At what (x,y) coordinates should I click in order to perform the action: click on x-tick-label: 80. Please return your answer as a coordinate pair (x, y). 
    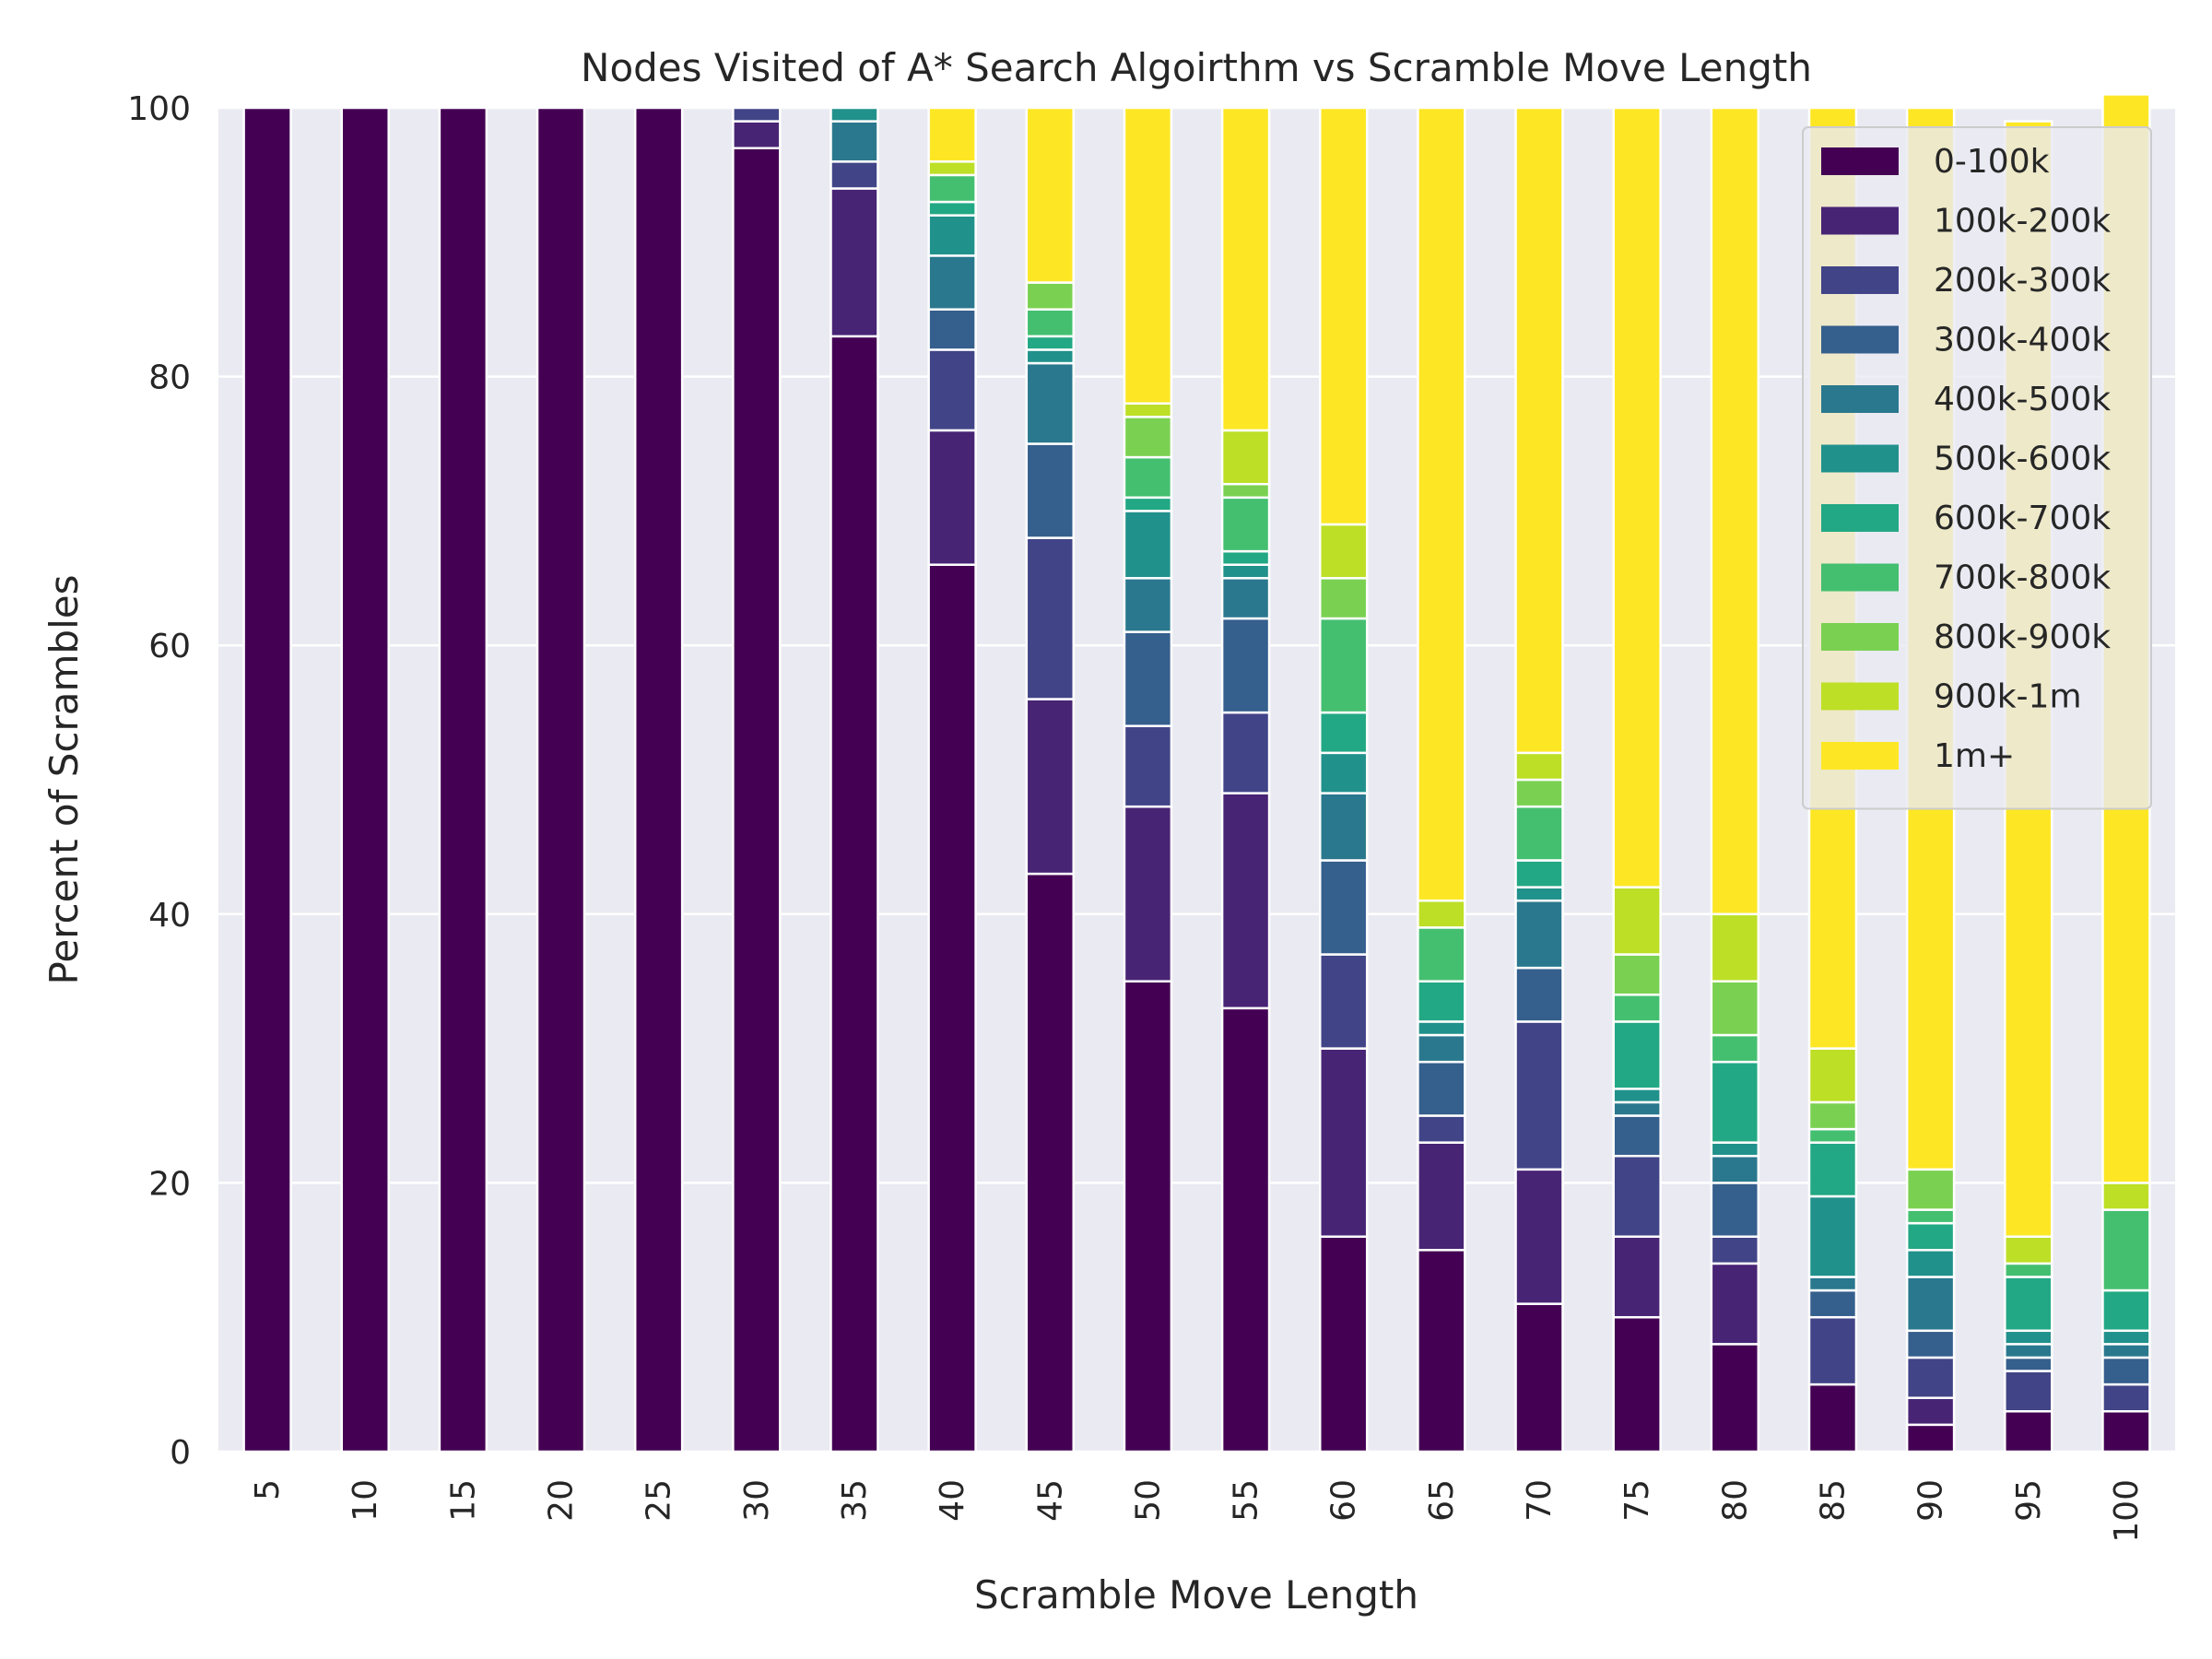
    Looking at the image, I should click on (1735, 1500).